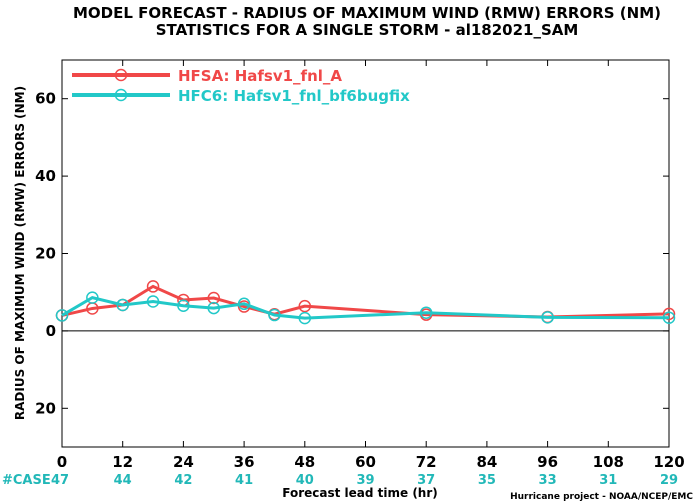 This screenshot has height=503, width=700. Describe the element at coordinates (244, 480) in the screenshot. I see `case-count: 41` at that location.